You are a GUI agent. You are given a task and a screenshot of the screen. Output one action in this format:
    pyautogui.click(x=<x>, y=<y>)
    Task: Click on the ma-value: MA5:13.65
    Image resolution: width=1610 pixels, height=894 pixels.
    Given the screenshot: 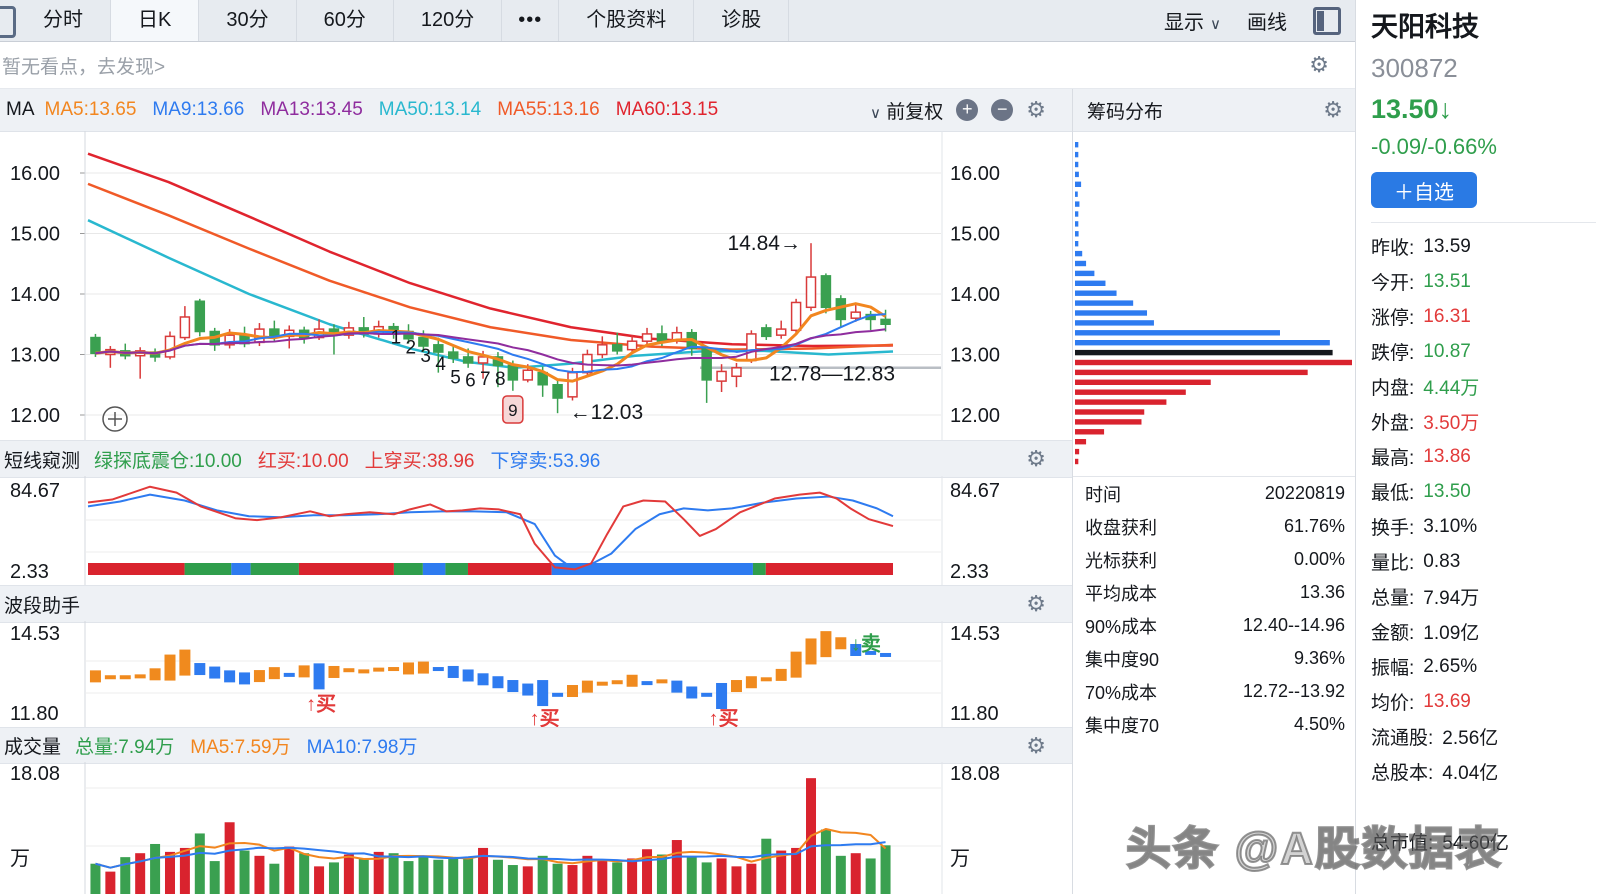 What is the action you would take?
    pyautogui.click(x=90, y=109)
    